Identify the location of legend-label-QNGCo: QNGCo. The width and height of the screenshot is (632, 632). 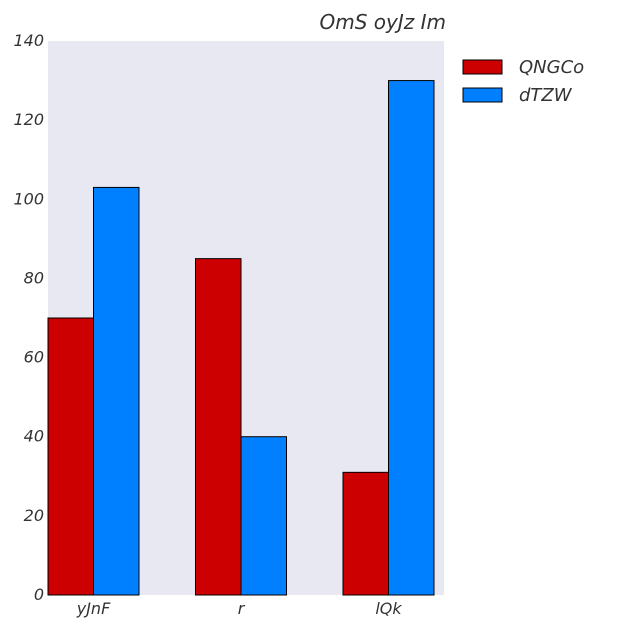
(551, 67).